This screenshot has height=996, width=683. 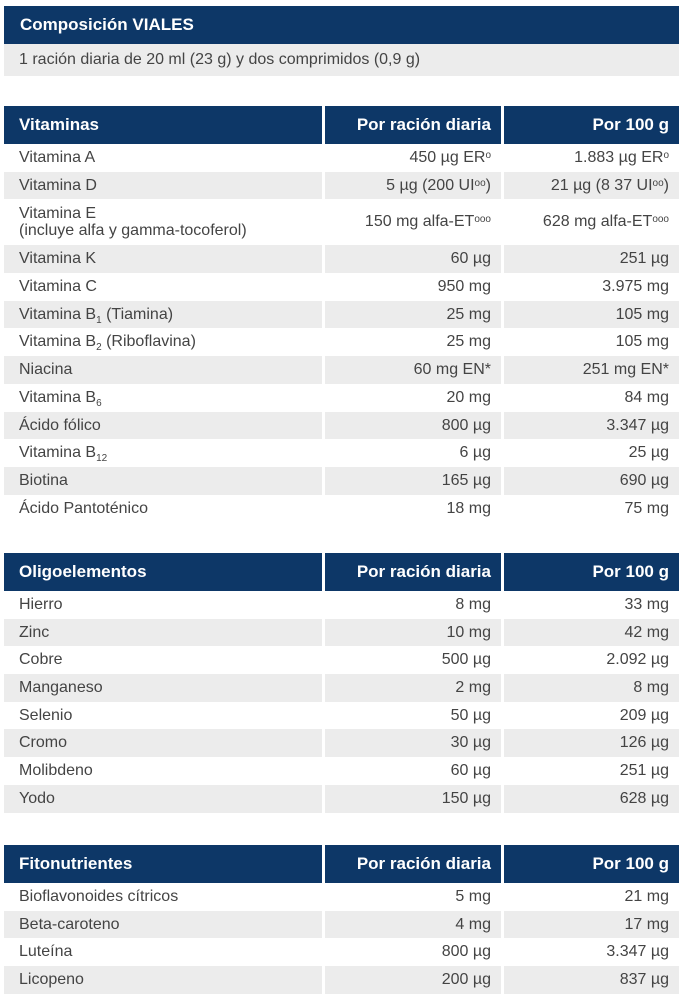 I want to click on per-serving-value: 20 mg, so click(x=413, y=398).